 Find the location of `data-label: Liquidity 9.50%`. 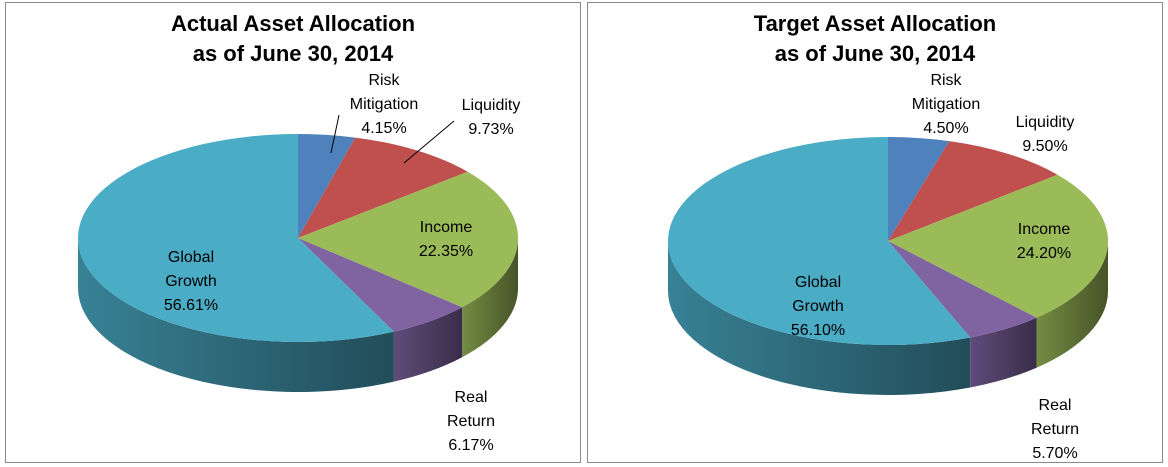

data-label: Liquidity 9.50% is located at coordinates (1045, 135).